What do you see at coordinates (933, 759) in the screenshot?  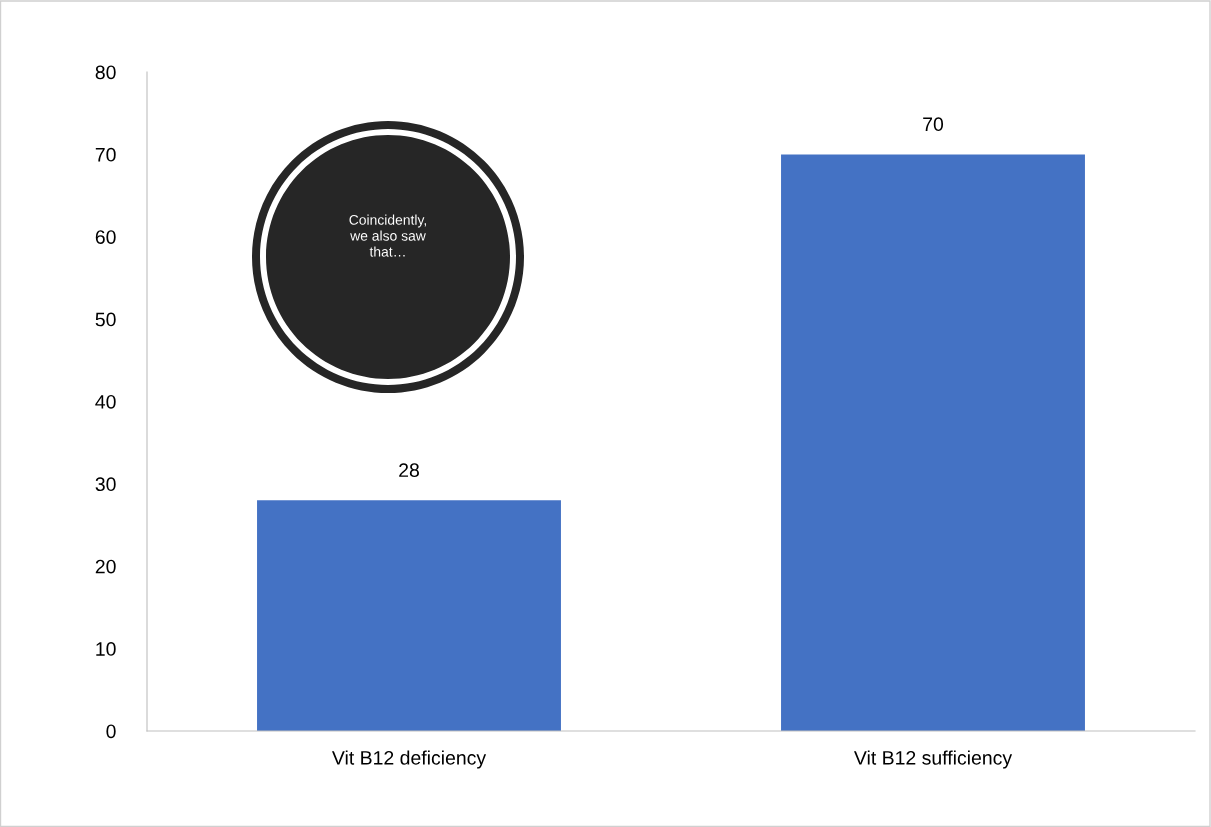 I see `x-tick-label: Vit B12 sufficiency` at bounding box center [933, 759].